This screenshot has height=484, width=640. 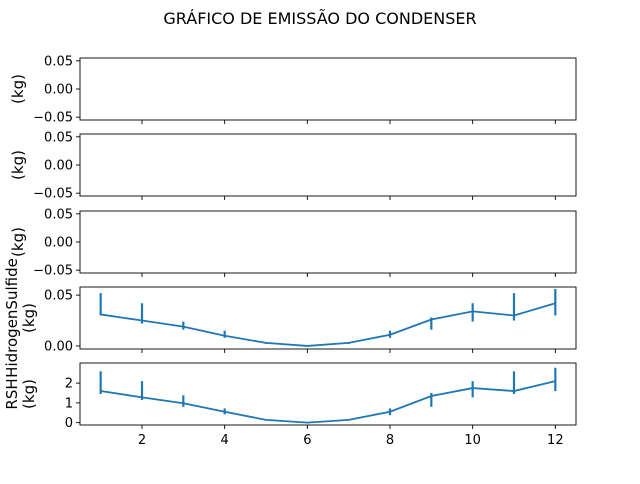 I want to click on xtick-label: 6, so click(x=307, y=440).